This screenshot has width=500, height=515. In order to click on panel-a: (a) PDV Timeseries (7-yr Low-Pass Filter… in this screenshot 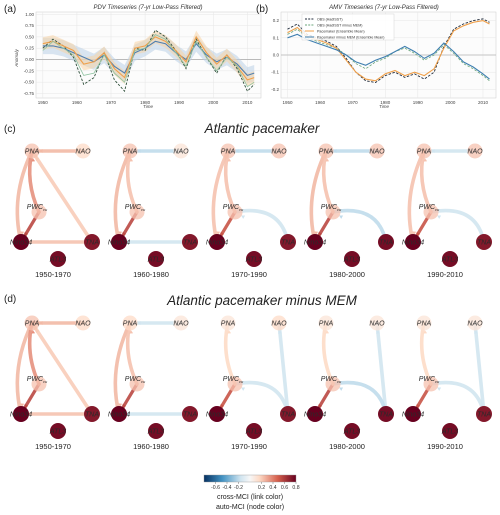, I will do `click(133, 56)`.